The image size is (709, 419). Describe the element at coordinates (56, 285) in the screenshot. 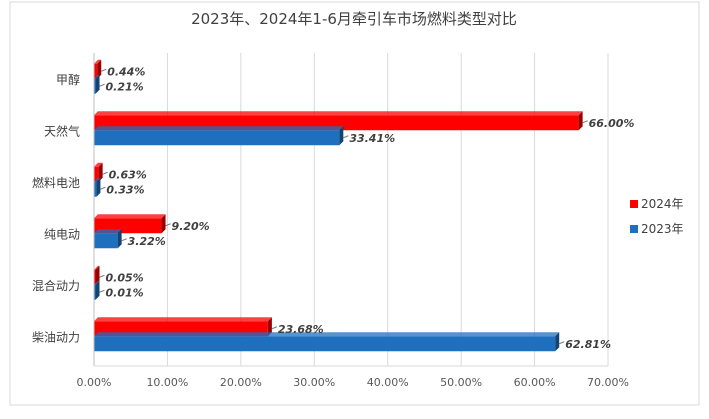

I see `category-label: 混合动力` at that location.